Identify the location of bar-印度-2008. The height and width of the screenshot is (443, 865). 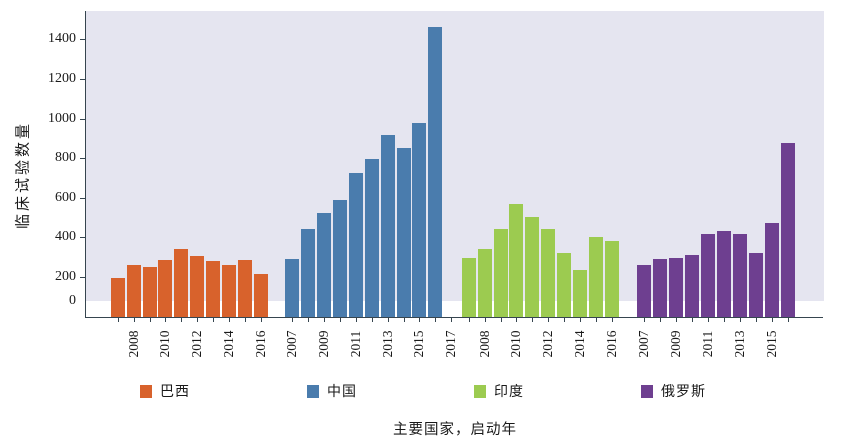
(484, 283).